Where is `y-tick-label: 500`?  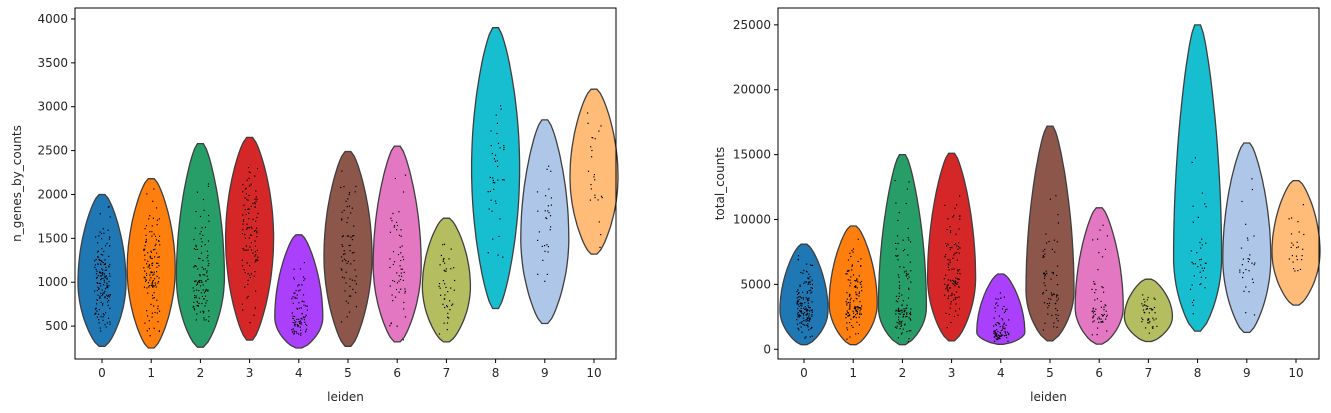 y-tick-label: 500 is located at coordinates (56, 326).